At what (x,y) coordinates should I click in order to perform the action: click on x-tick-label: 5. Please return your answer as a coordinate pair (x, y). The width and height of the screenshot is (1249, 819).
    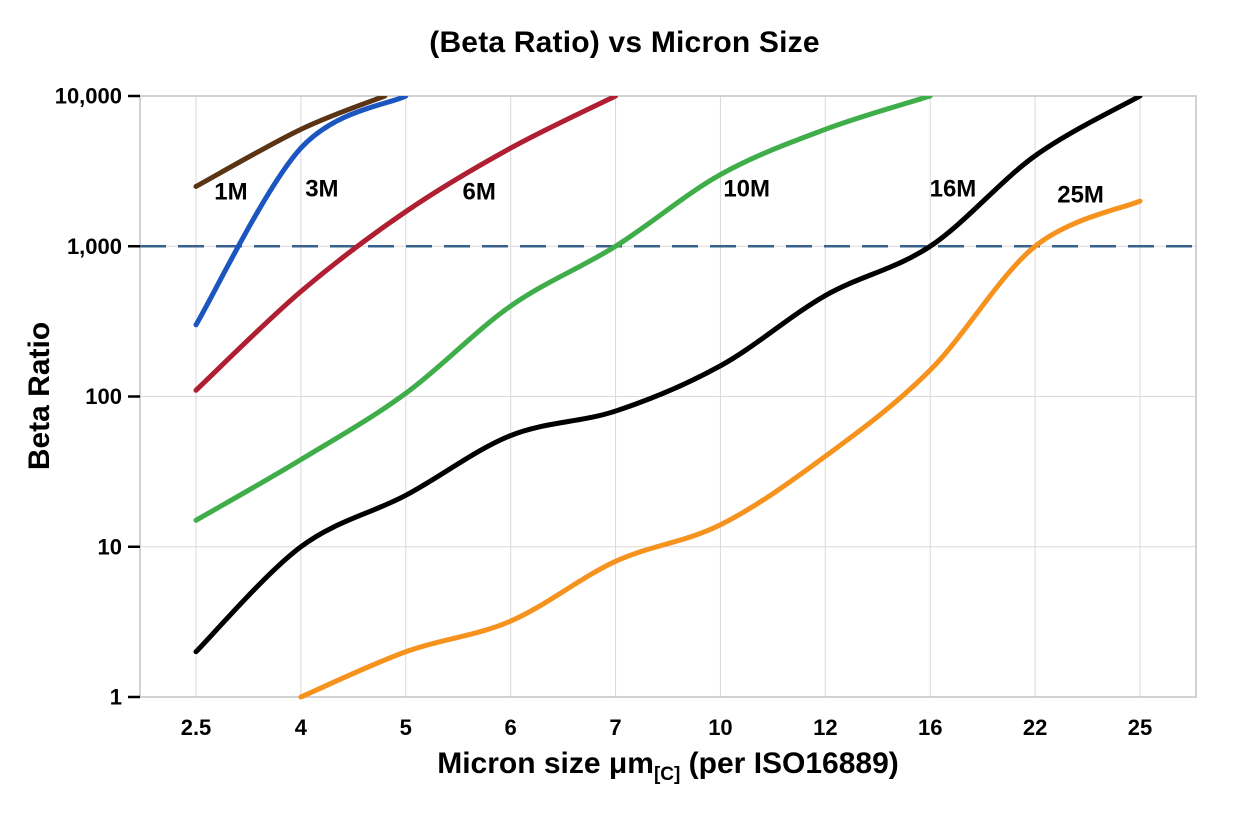
    Looking at the image, I should click on (406, 727).